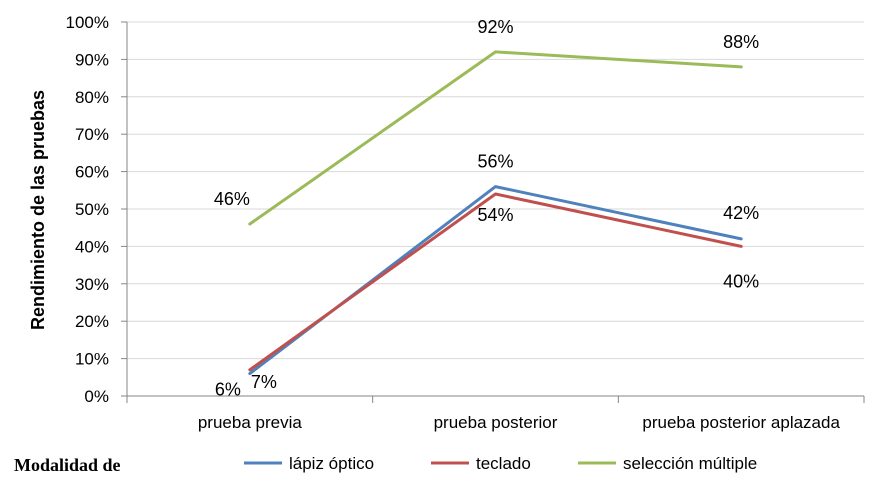  What do you see at coordinates (87, 22) in the screenshot?
I see `y-tick-label: 100%` at bounding box center [87, 22].